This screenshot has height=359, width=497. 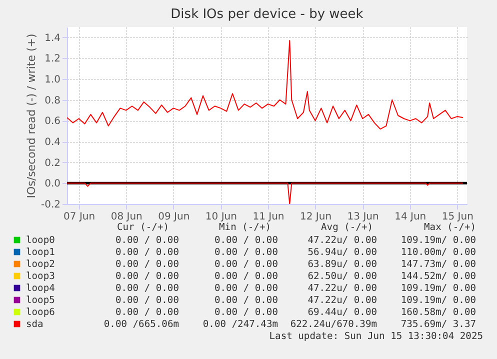 I want to click on x-tick-label: 11 Jun, so click(x=268, y=217).